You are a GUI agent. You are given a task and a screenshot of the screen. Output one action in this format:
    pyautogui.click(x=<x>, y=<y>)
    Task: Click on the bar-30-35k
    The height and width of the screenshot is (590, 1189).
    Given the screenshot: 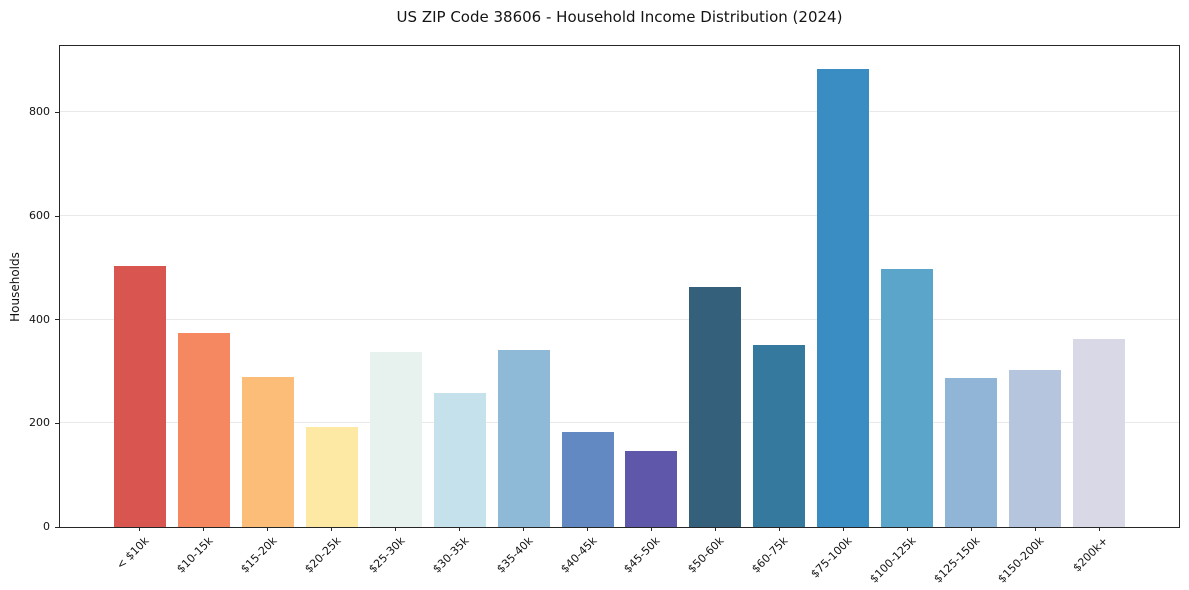 What is the action you would take?
    pyautogui.click(x=459, y=460)
    